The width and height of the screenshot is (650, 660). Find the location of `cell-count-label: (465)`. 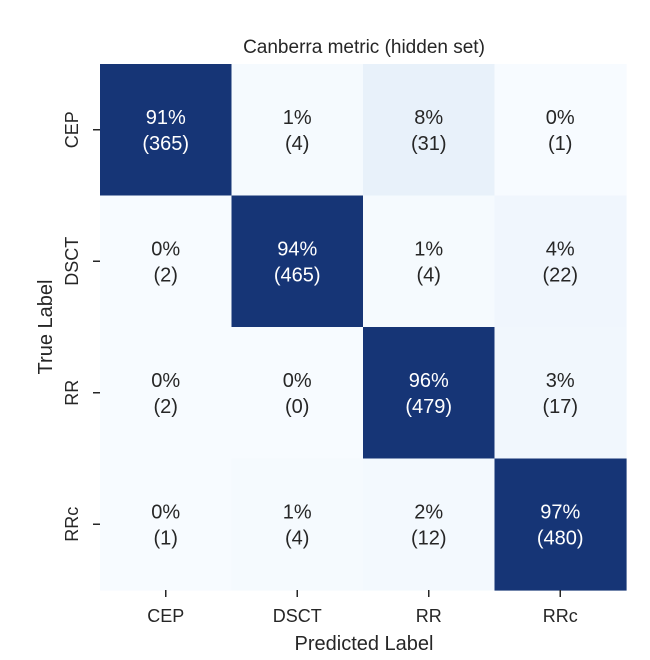

cell-count-label: (465) is located at coordinates (297, 275).